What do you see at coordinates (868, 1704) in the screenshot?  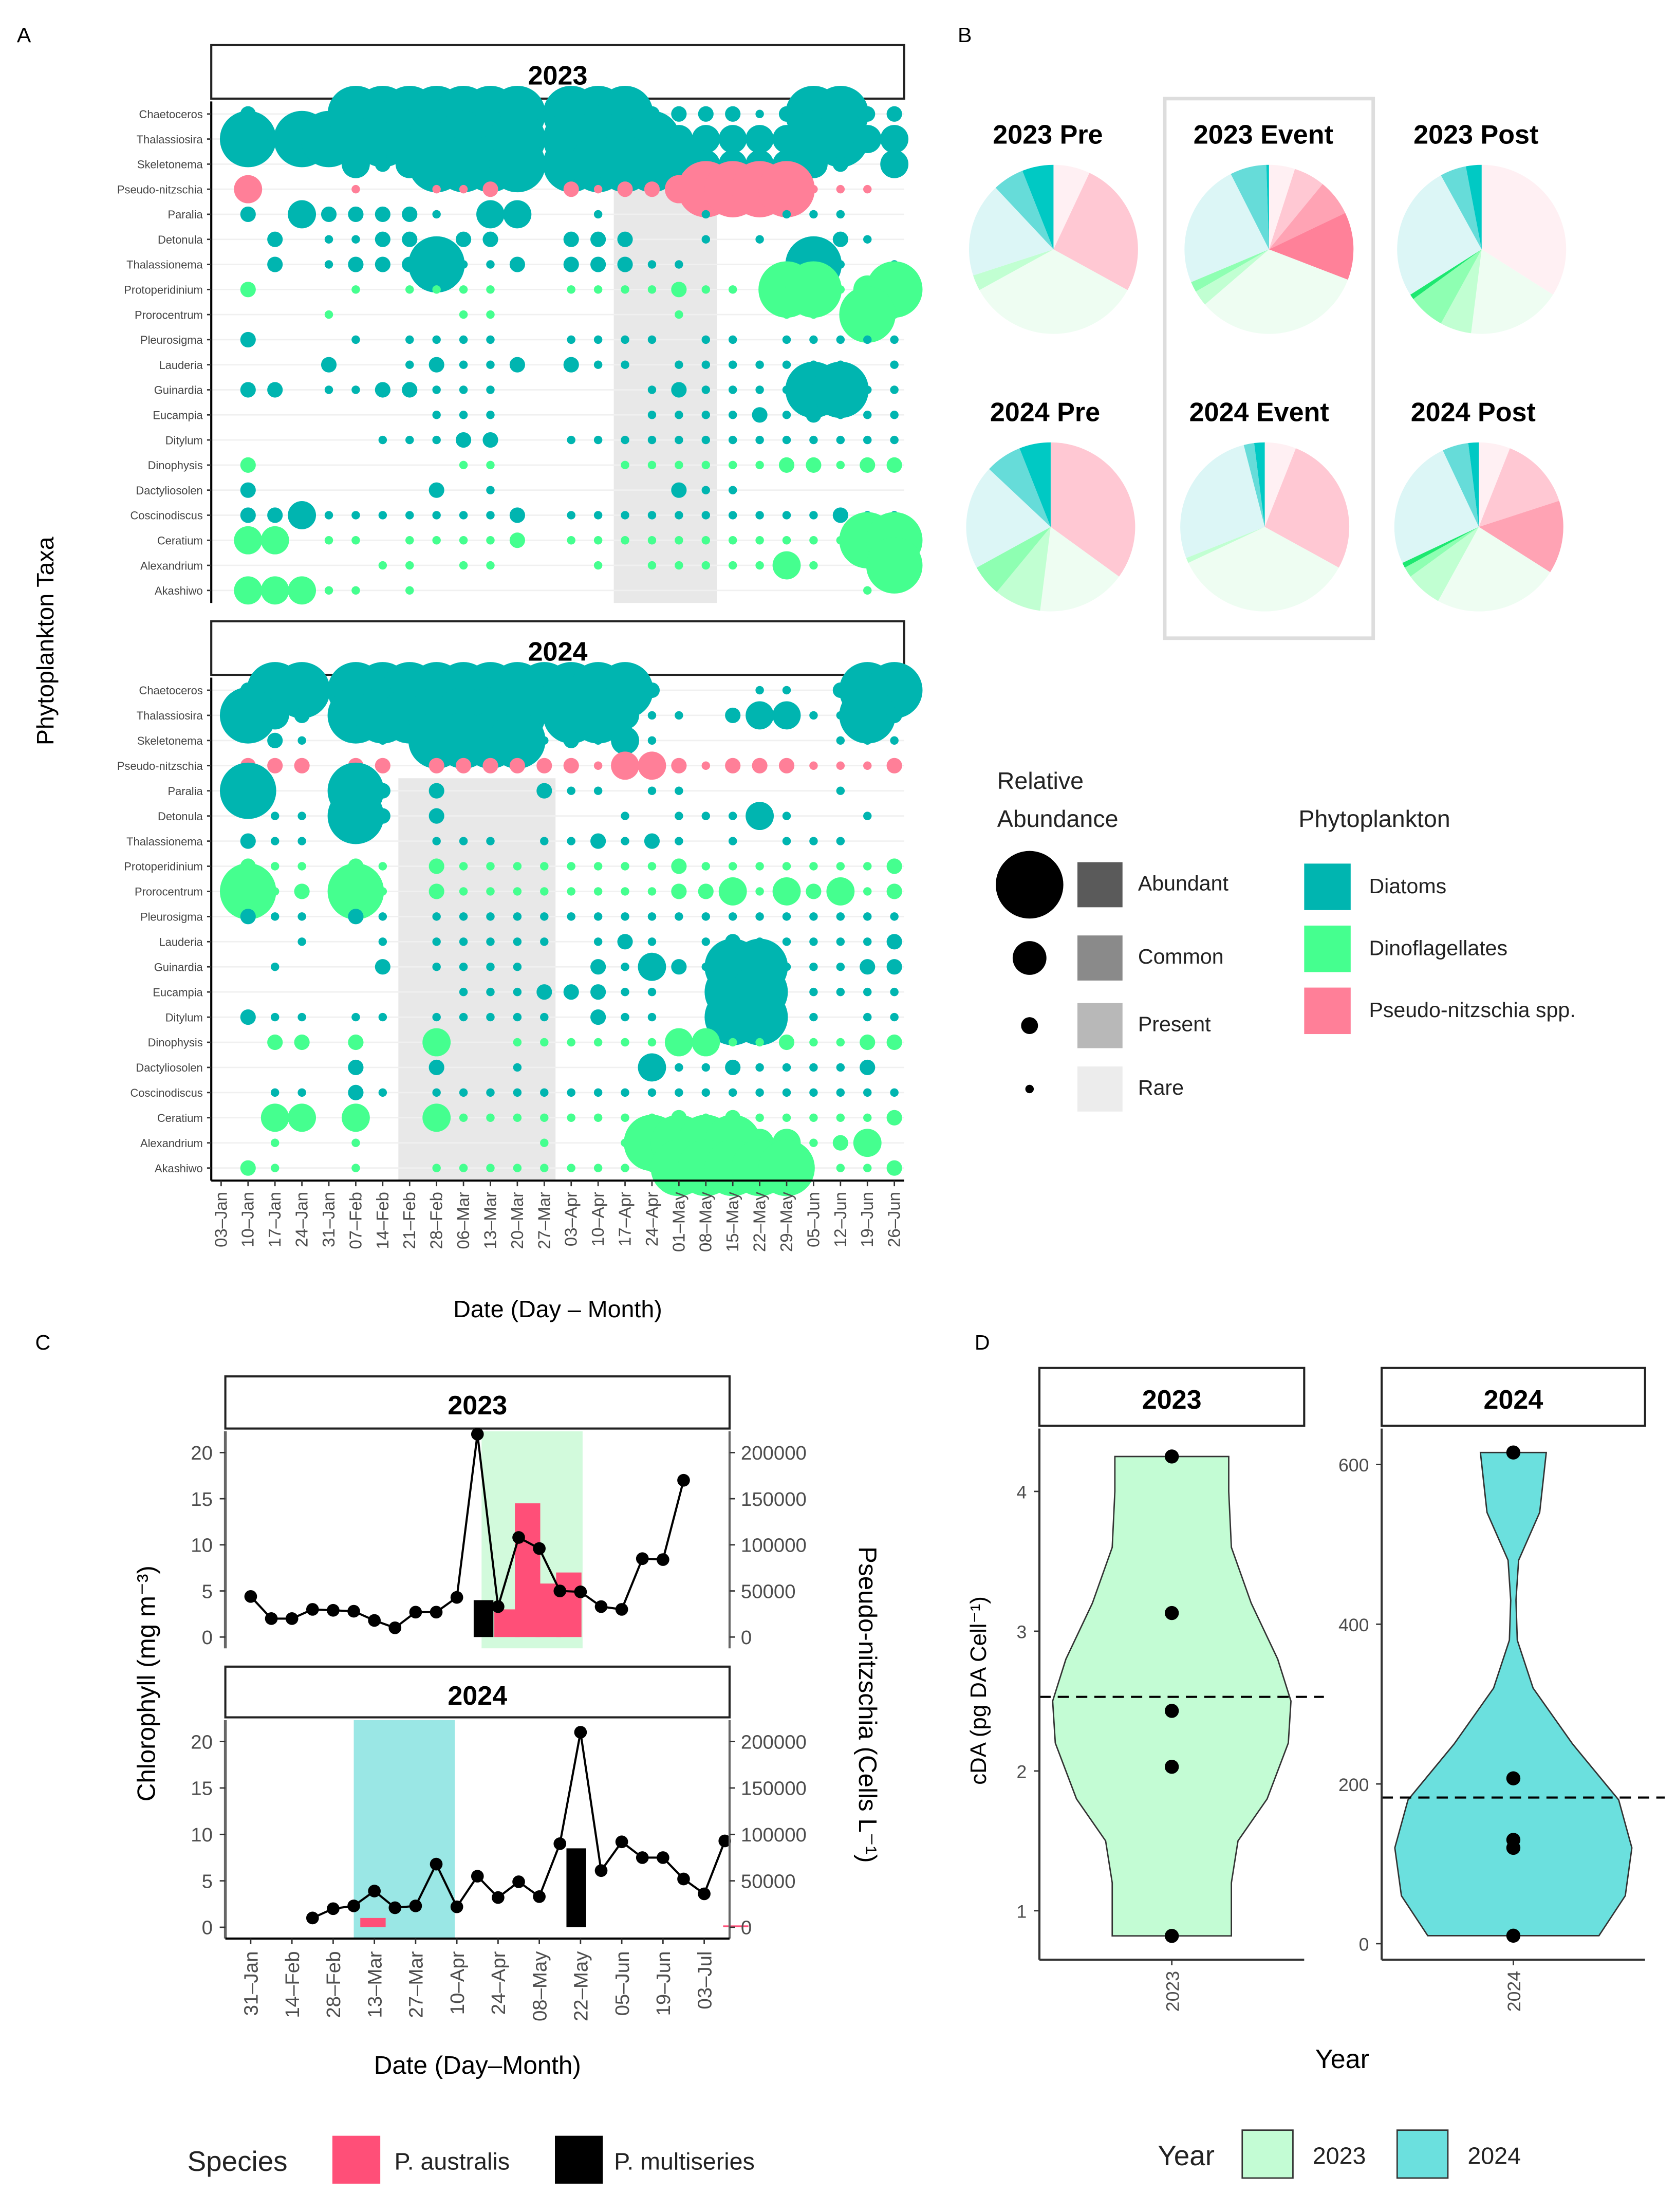 I see `y-axis-title-right: Pseudo-nitzschia (Cells L⁻¹)` at bounding box center [868, 1704].